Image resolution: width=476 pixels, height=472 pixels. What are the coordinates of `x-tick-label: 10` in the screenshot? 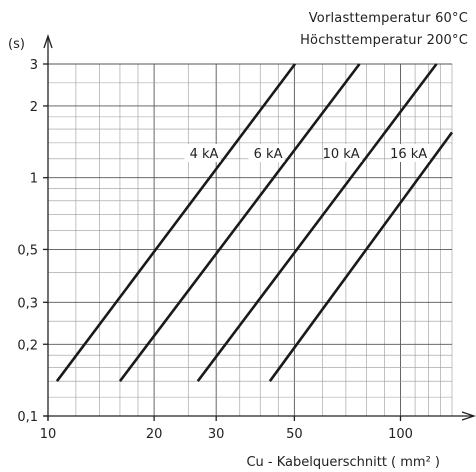 It's located at (48, 434).